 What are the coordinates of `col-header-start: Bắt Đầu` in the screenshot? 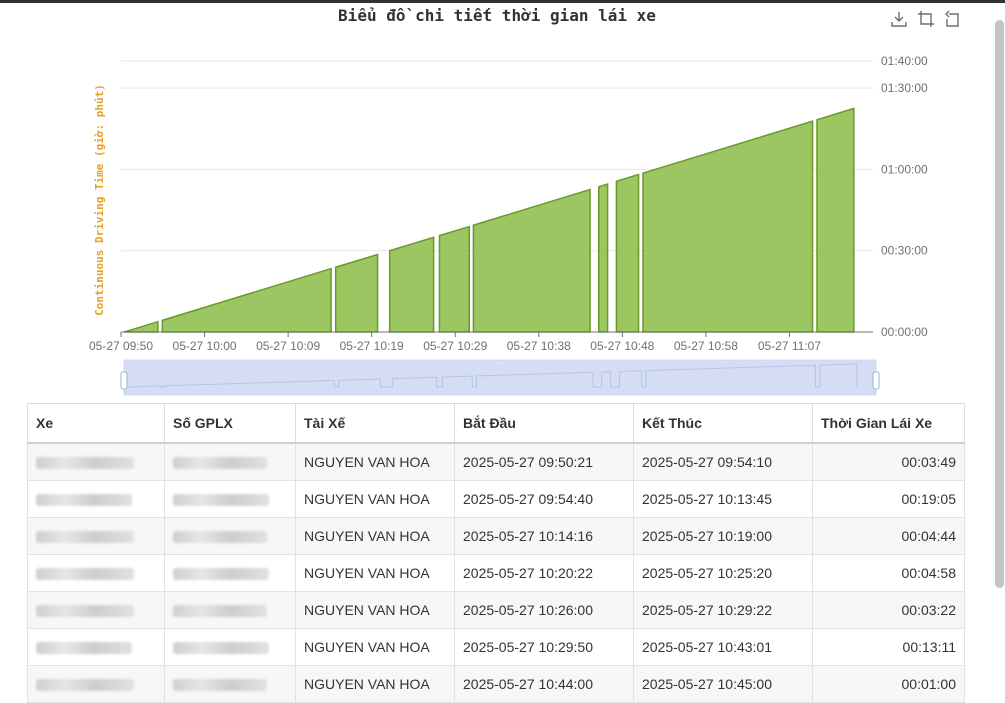 It's located at (544, 423).